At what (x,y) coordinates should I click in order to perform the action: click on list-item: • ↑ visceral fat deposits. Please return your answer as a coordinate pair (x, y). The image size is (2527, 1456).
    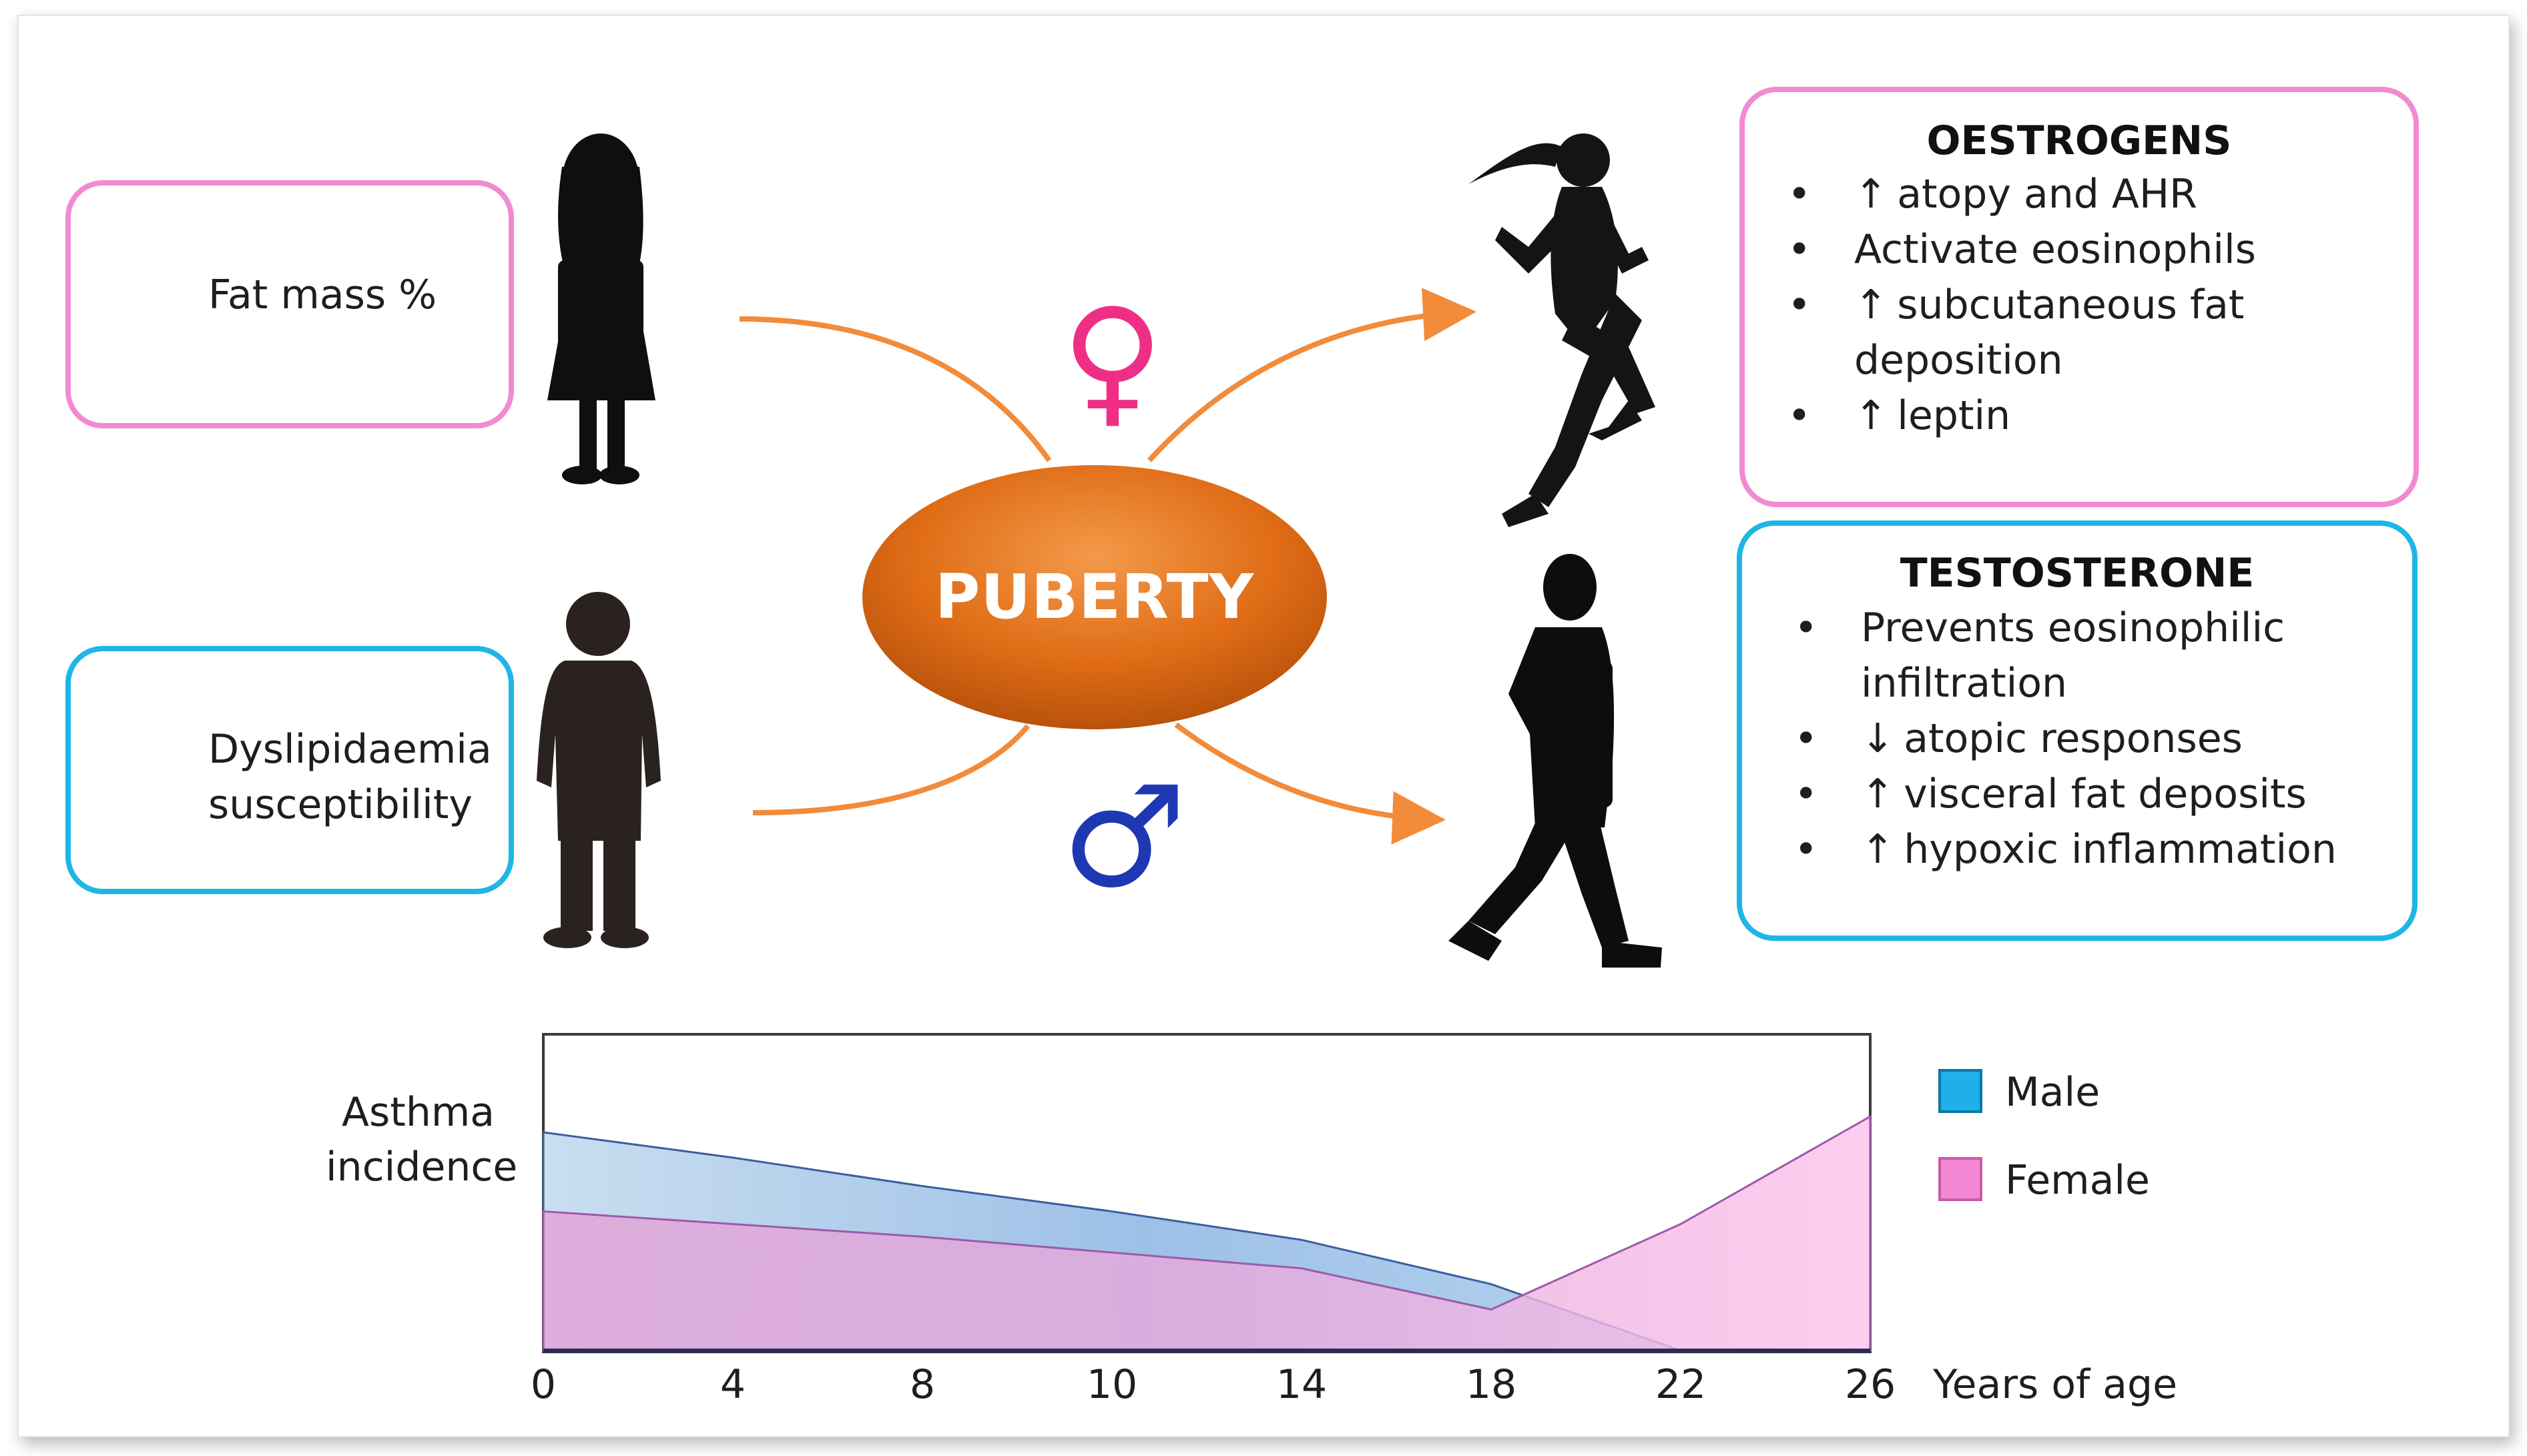
    Looking at the image, I should click on (2101, 794).